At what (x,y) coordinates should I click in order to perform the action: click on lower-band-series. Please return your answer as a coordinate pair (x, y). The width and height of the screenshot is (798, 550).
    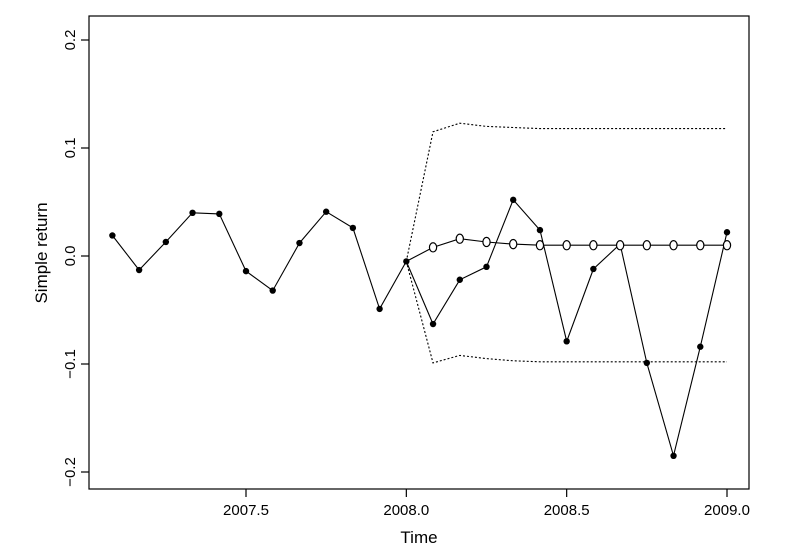
    Looking at the image, I should click on (566, 312).